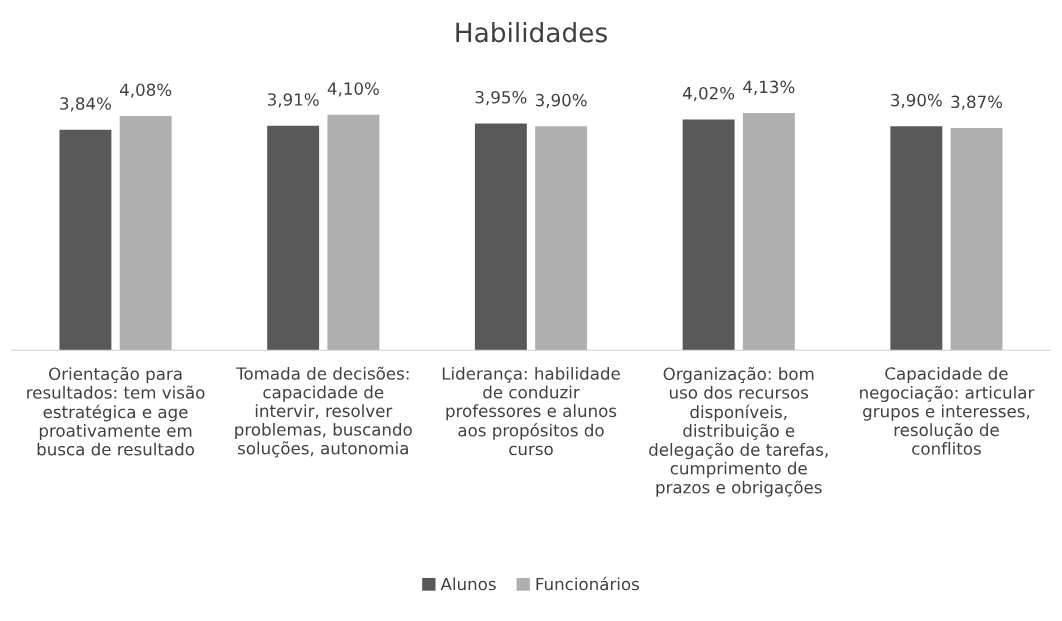 The height and width of the screenshot is (621, 1062). Describe the element at coordinates (587, 583) in the screenshot. I see `legend-label: Funcionários` at that location.